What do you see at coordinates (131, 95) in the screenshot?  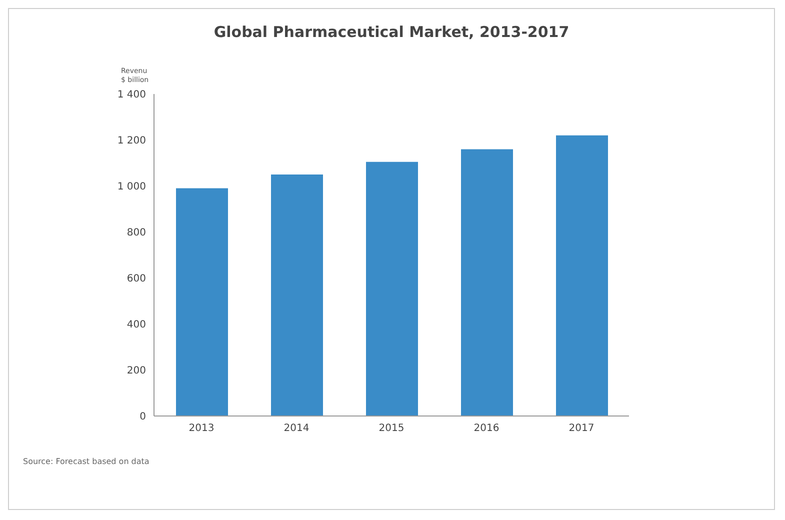 I see `y-tick-label: 1 400` at bounding box center [131, 95].